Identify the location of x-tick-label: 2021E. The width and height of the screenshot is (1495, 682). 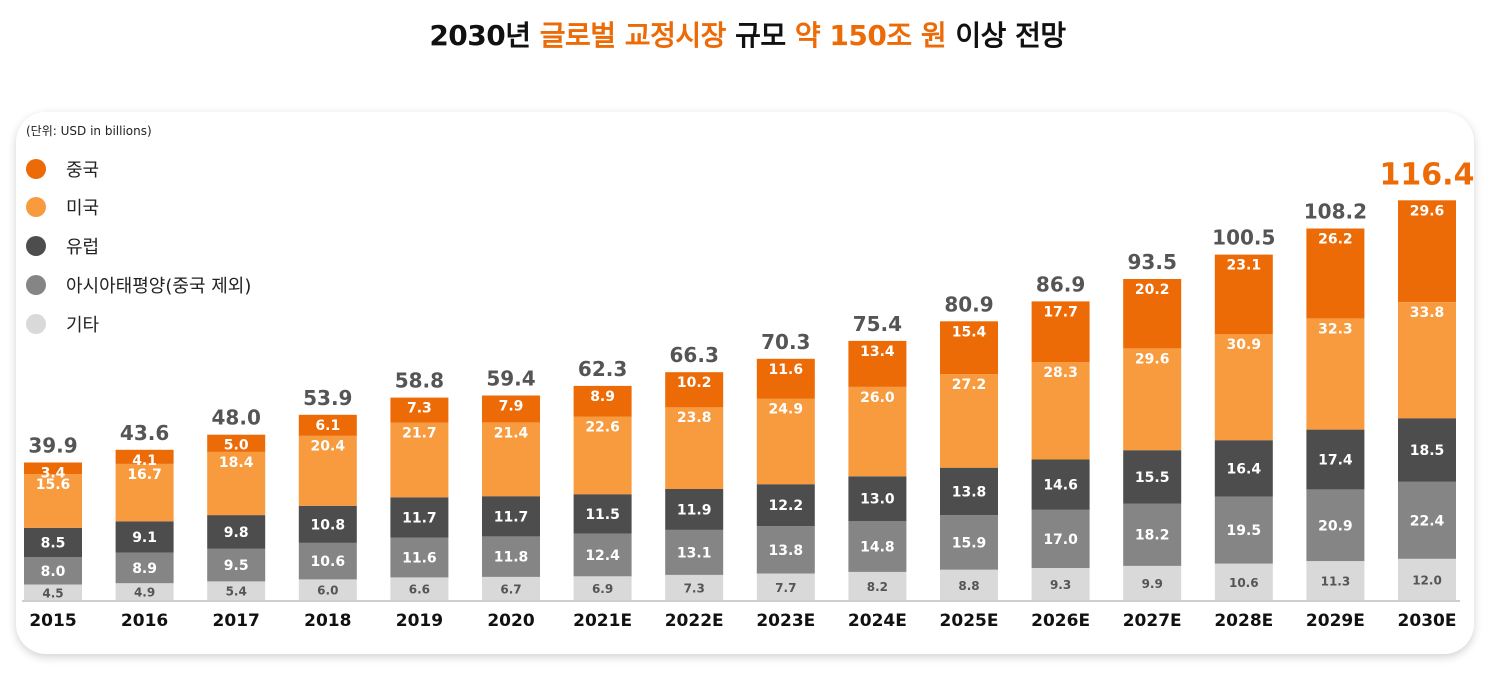
(602, 621).